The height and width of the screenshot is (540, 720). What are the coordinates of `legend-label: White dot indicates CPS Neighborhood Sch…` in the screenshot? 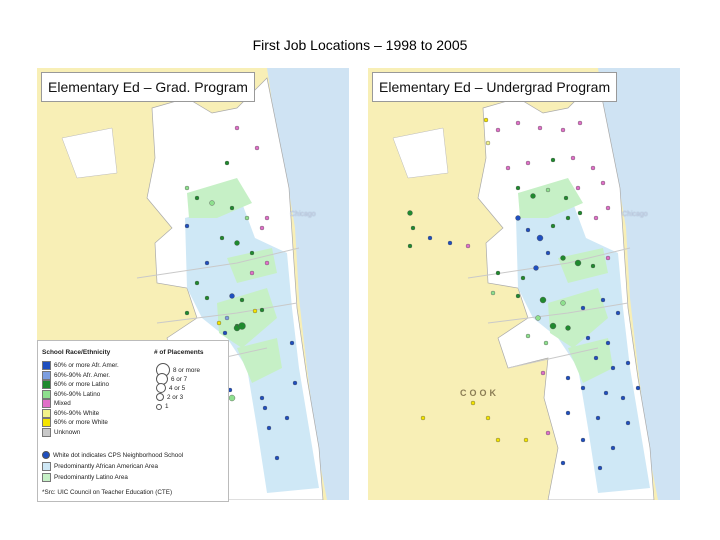 It's located at (118, 455).